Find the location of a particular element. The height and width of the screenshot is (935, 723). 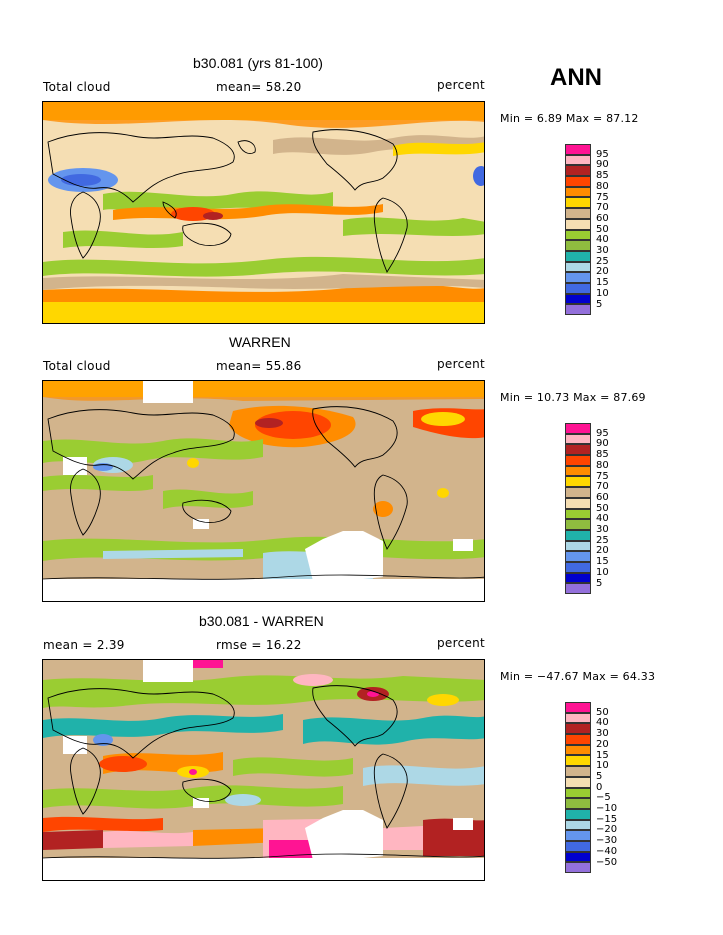

panel-1-colorbar: 95 90 85 80 75 70 60 50 40 30 25 20 15 10 5 is located at coordinates (587, 229).